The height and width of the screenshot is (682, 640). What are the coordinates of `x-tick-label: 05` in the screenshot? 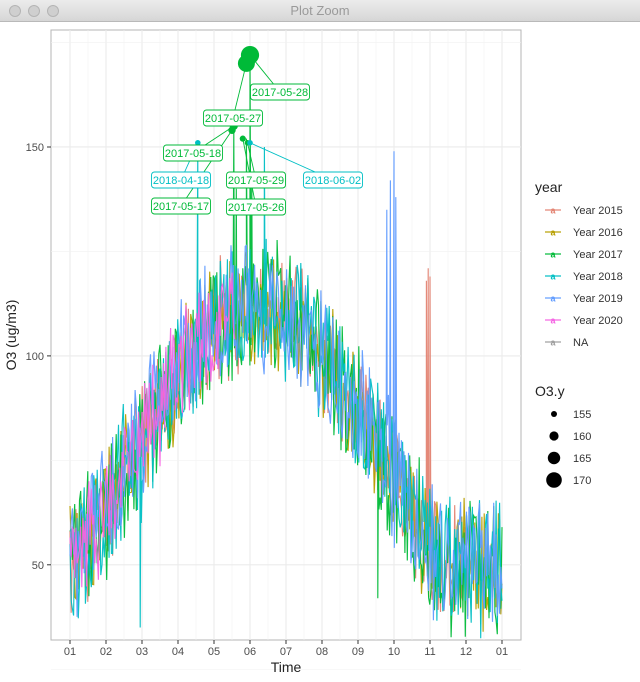 It's located at (214, 652).